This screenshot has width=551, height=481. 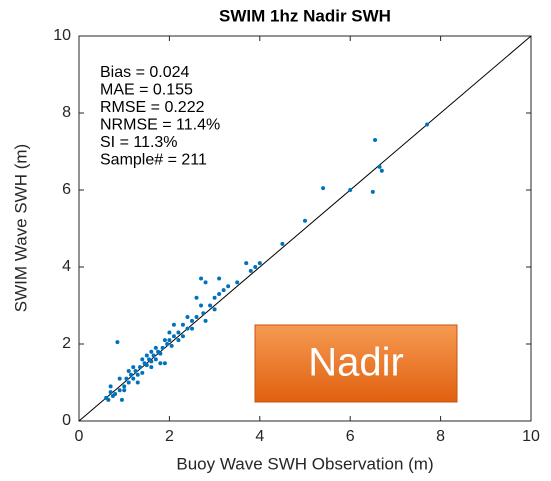 What do you see at coordinates (145, 72) in the screenshot?
I see `stat-annotation: Bias = 0.024` at bounding box center [145, 72].